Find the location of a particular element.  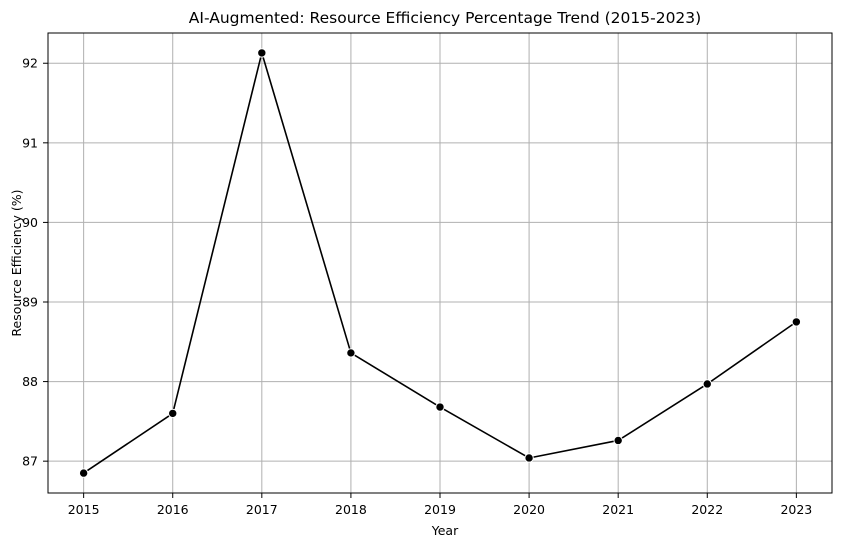

x-tick-label: 2019 is located at coordinates (440, 509).